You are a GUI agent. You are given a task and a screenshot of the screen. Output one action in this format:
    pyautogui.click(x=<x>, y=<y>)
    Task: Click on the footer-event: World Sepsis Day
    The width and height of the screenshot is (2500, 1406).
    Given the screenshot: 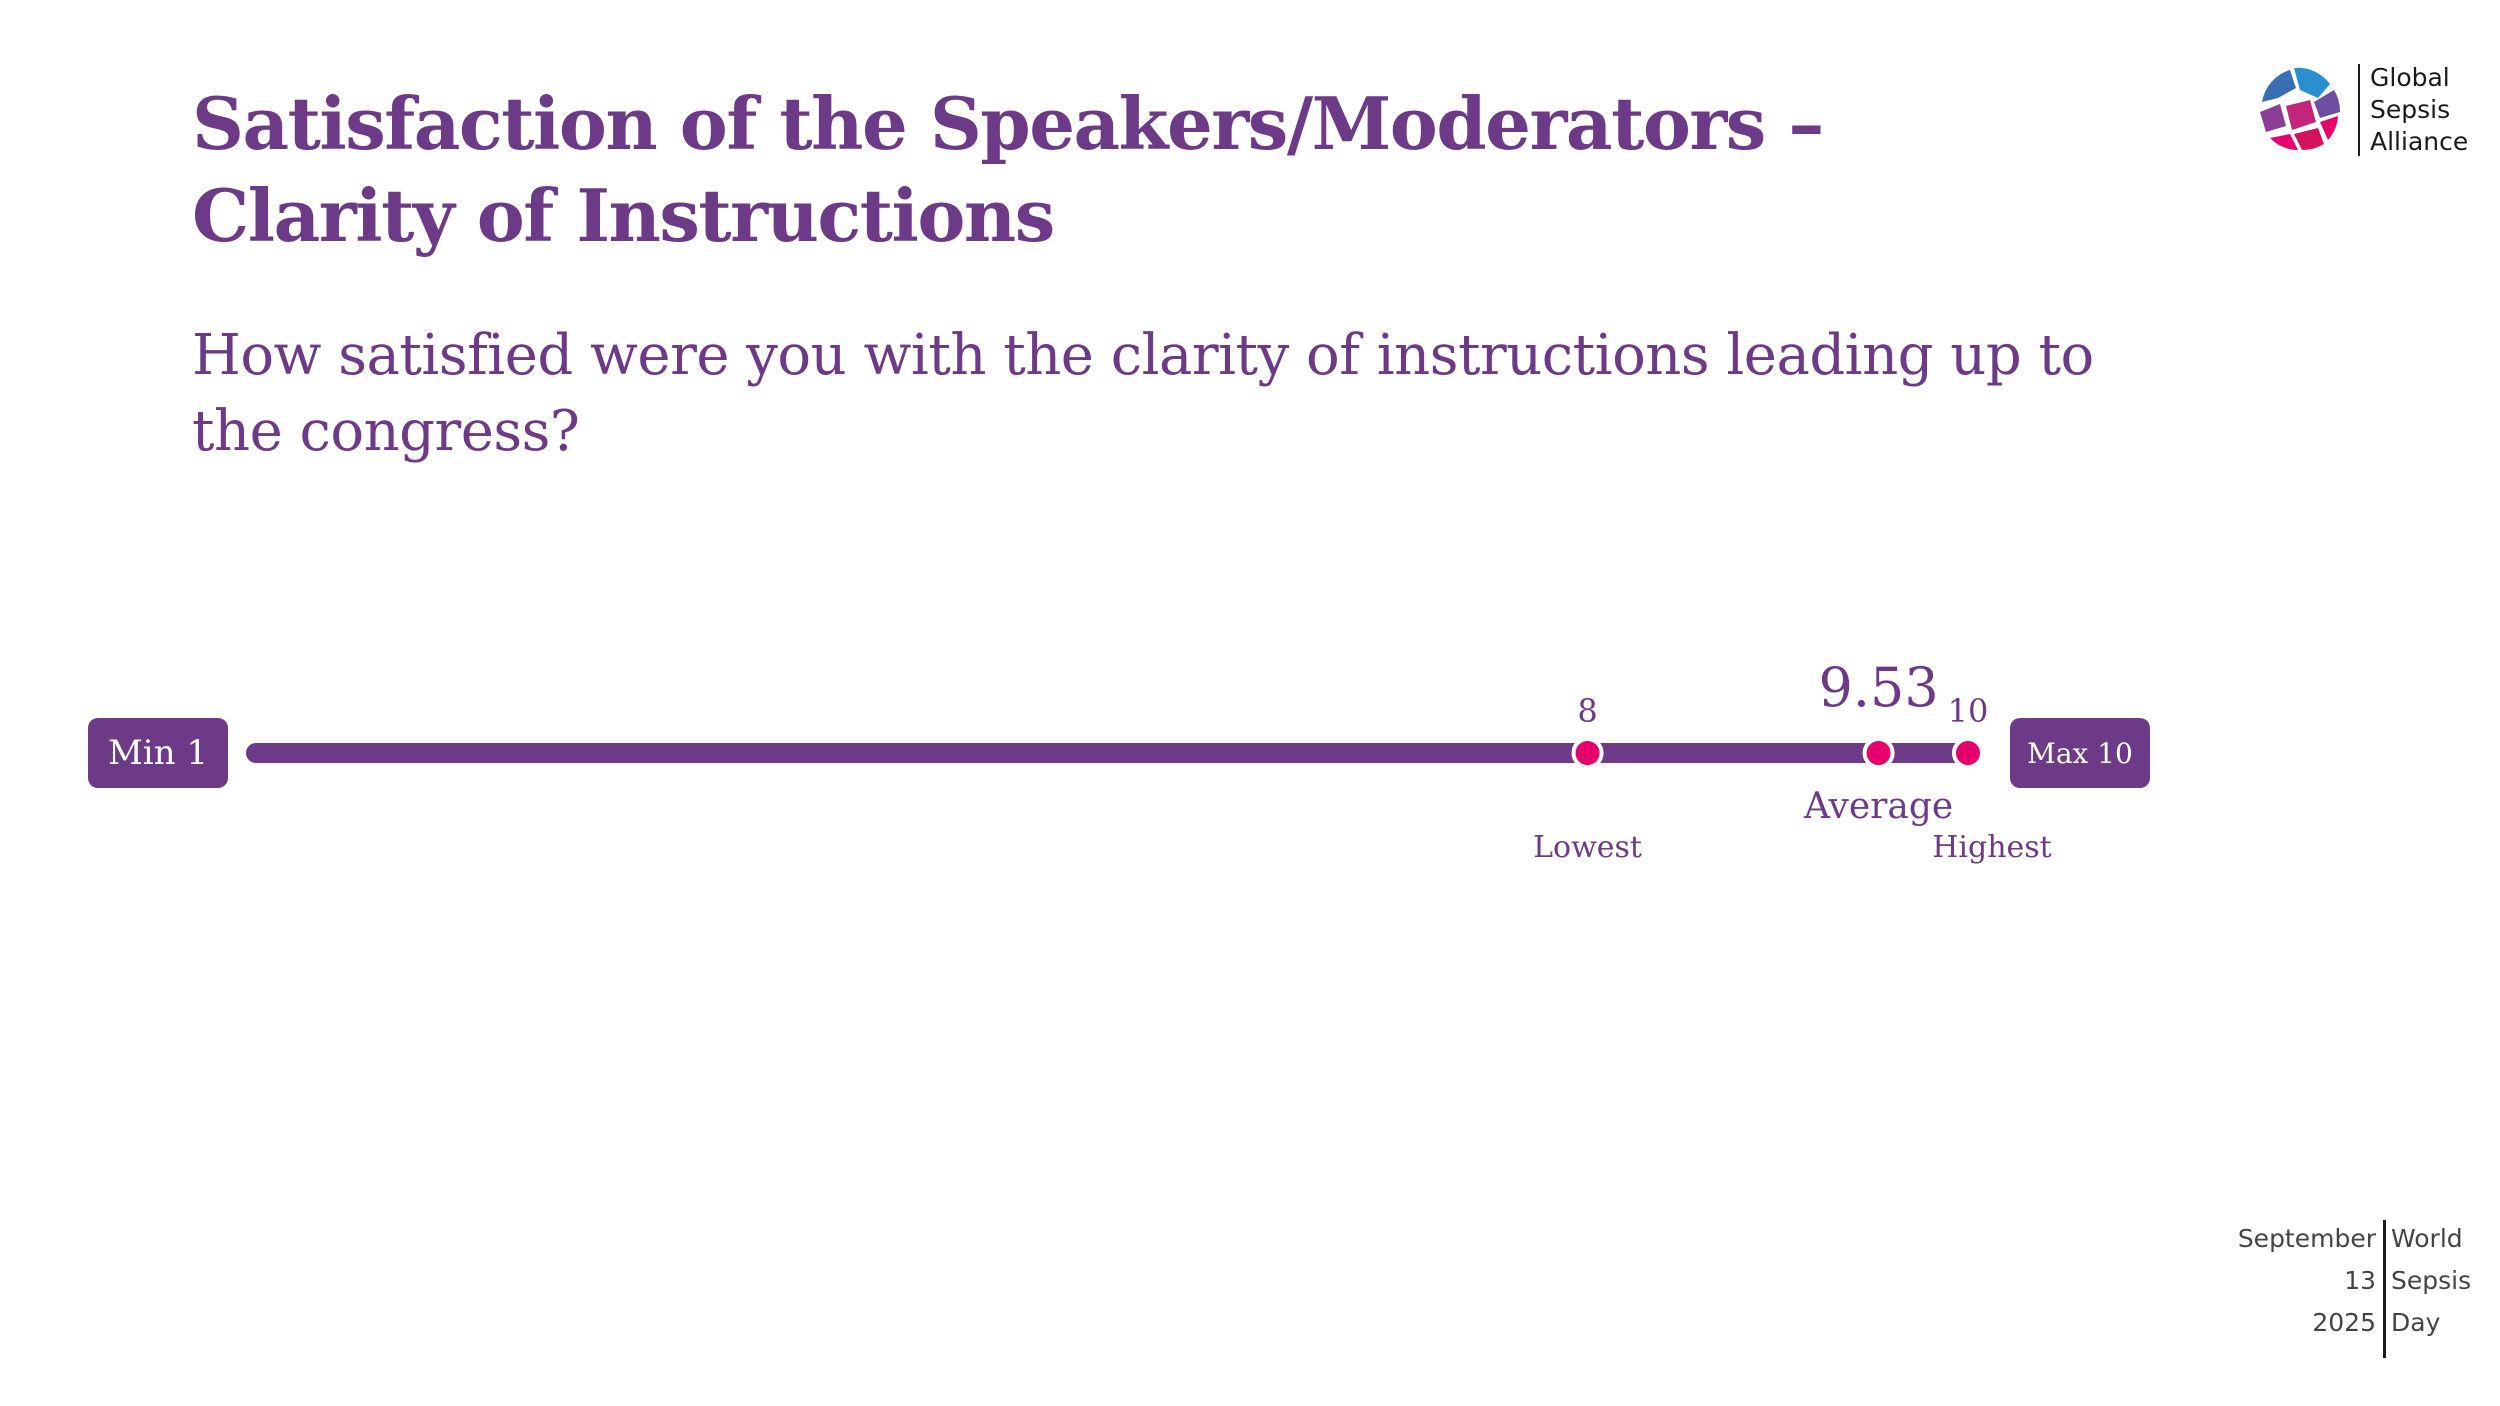 What is the action you would take?
    pyautogui.click(x=2431, y=1281)
    